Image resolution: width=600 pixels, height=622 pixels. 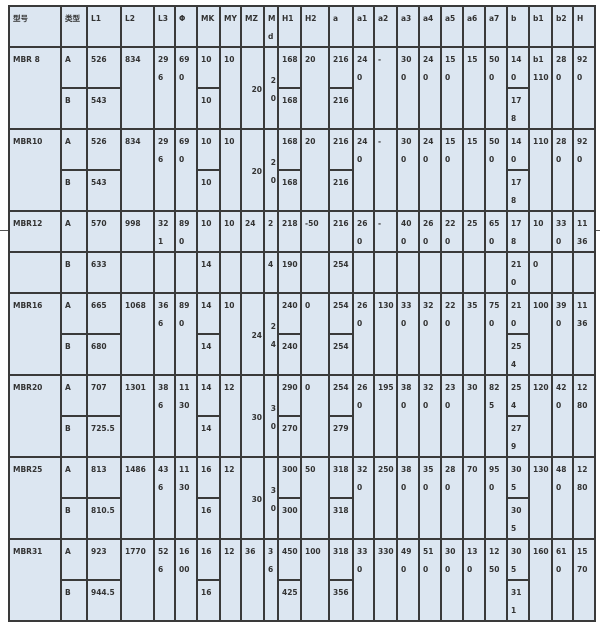 What do you see at coordinates (186, 231) in the screenshot?
I see `cell-phi: 890` at bounding box center [186, 231].